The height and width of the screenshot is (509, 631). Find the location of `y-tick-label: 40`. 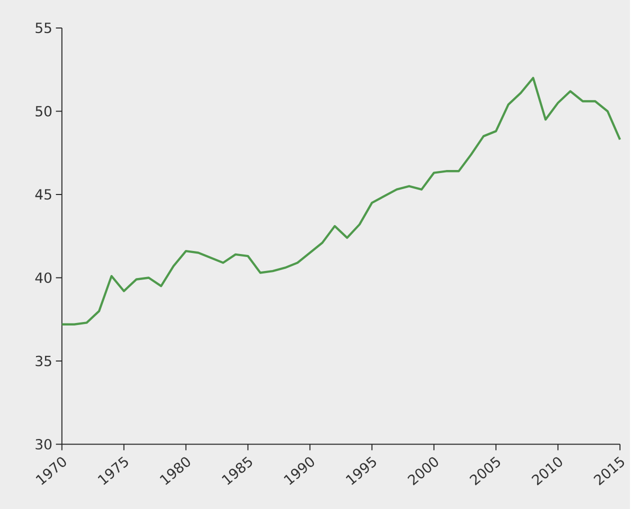

y-tick-label: 40 is located at coordinates (43, 277).